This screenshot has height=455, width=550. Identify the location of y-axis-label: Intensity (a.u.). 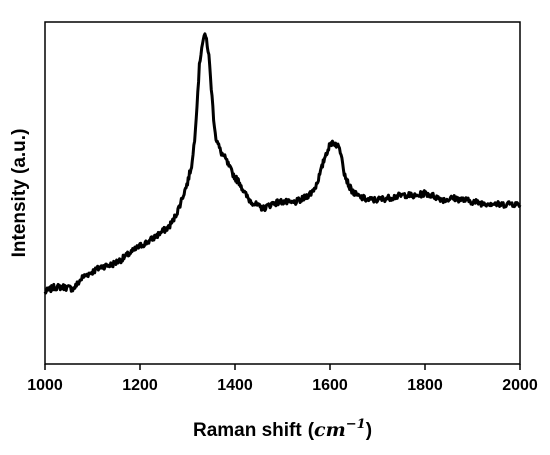
(19, 193).